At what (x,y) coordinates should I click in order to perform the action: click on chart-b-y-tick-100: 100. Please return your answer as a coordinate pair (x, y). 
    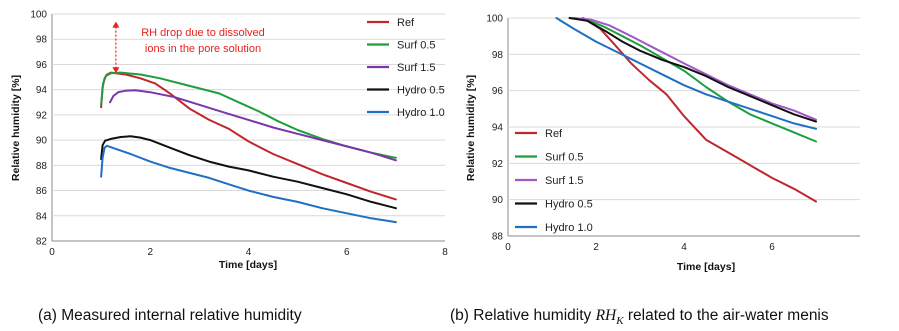
    Looking at the image, I should click on (494, 19).